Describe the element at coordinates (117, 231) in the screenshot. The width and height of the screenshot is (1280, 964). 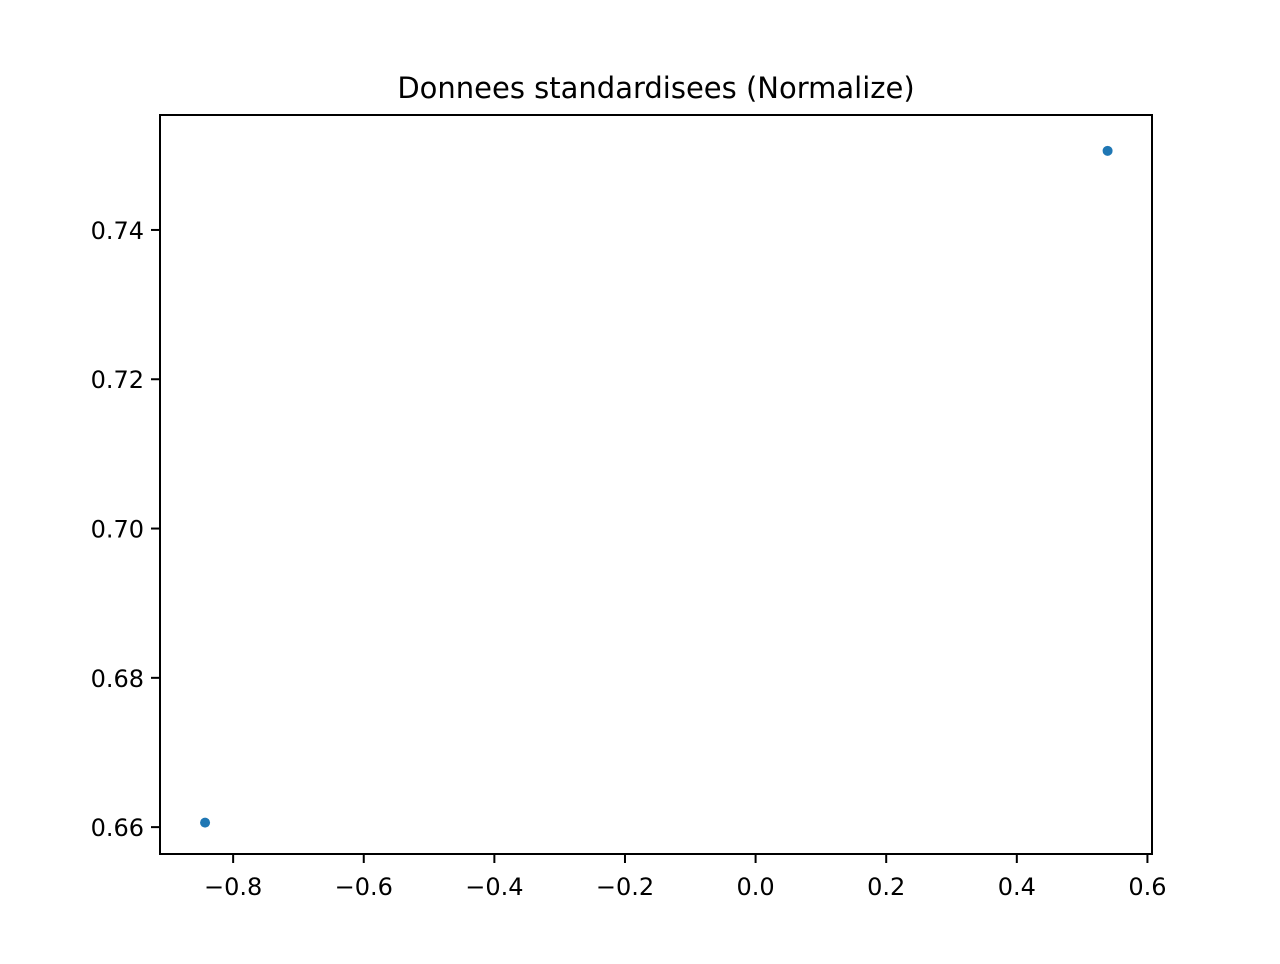
I see `y-tick-label: 0.74` at that location.